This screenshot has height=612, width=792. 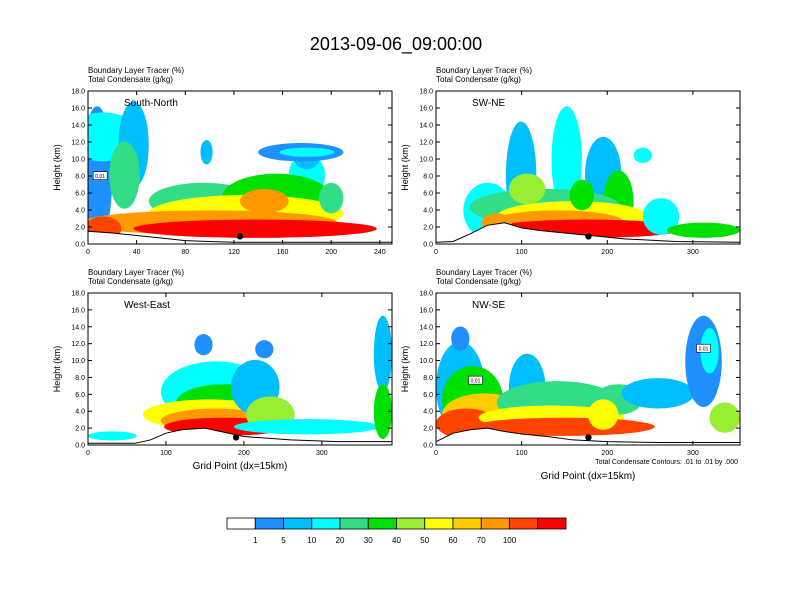 What do you see at coordinates (311, 540) in the screenshot?
I see `colorbar-label: 10` at bounding box center [311, 540].